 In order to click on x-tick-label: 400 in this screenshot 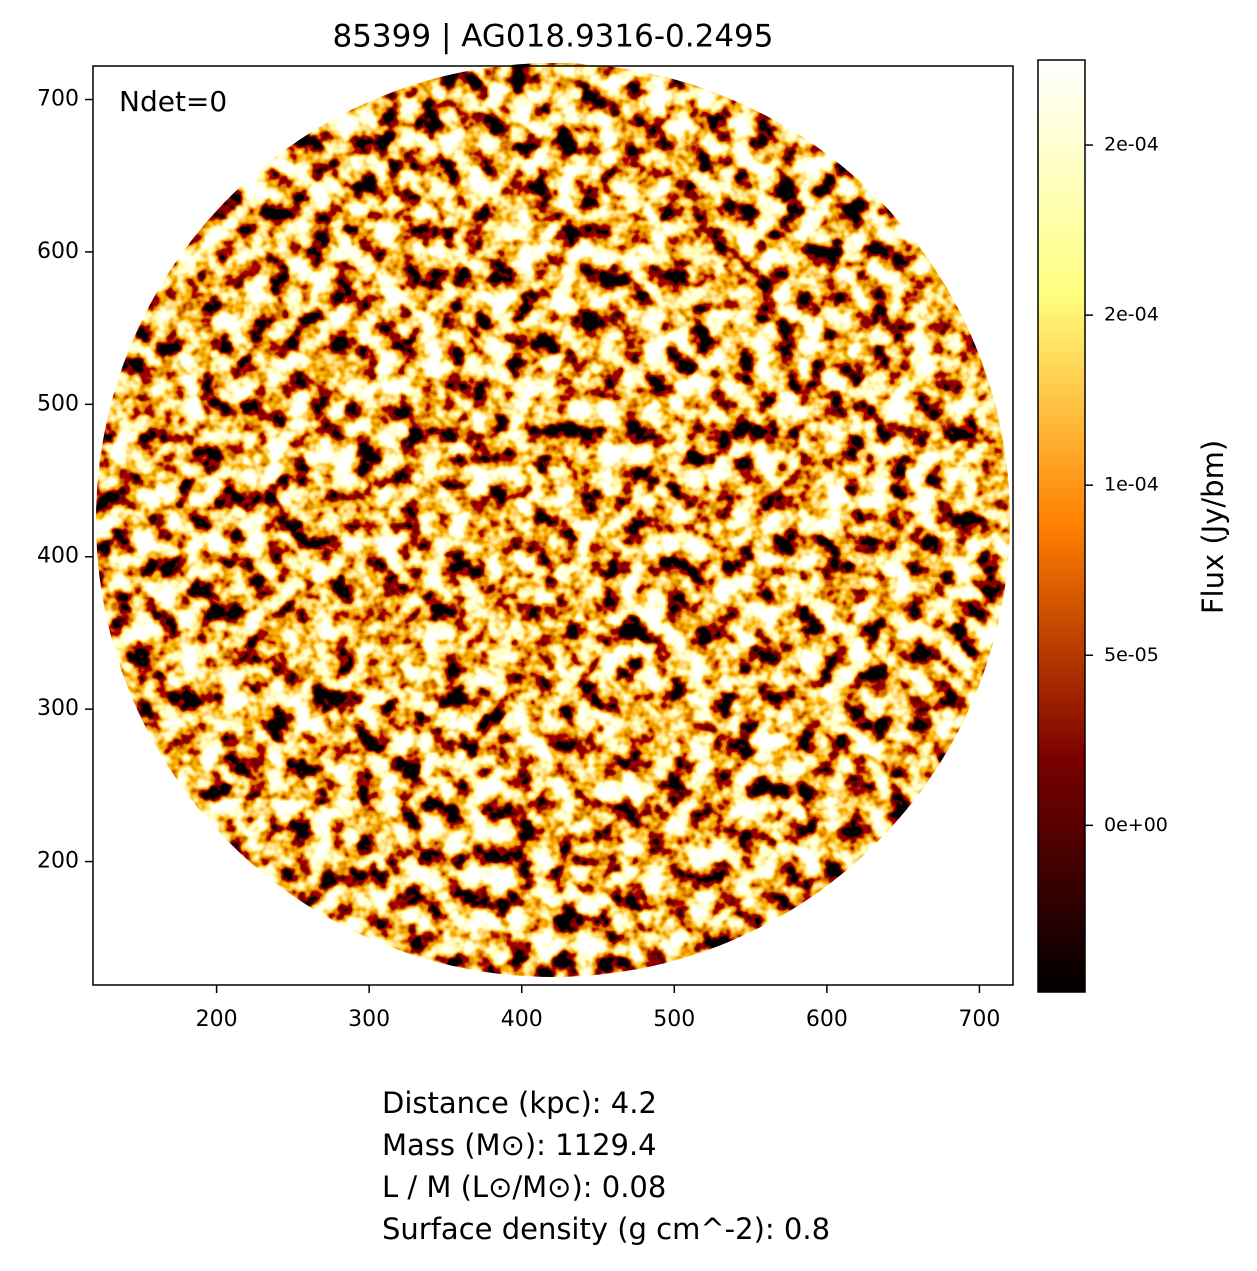, I will do `click(522, 1019)`.